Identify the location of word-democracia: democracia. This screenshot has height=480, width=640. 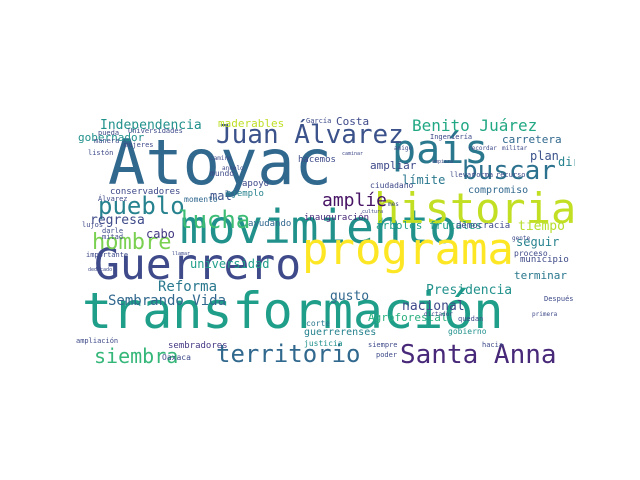
(483, 226).